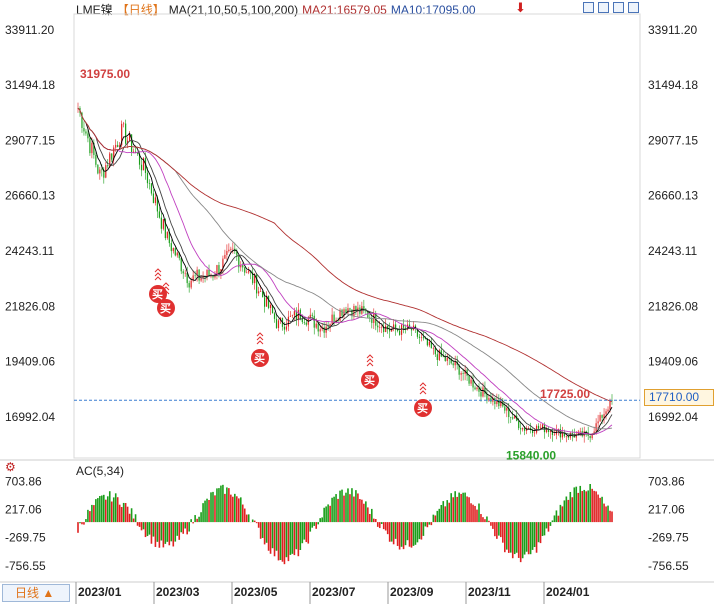 This screenshot has height=604, width=714. I want to click on buy-marker-badge, so click(166, 308).